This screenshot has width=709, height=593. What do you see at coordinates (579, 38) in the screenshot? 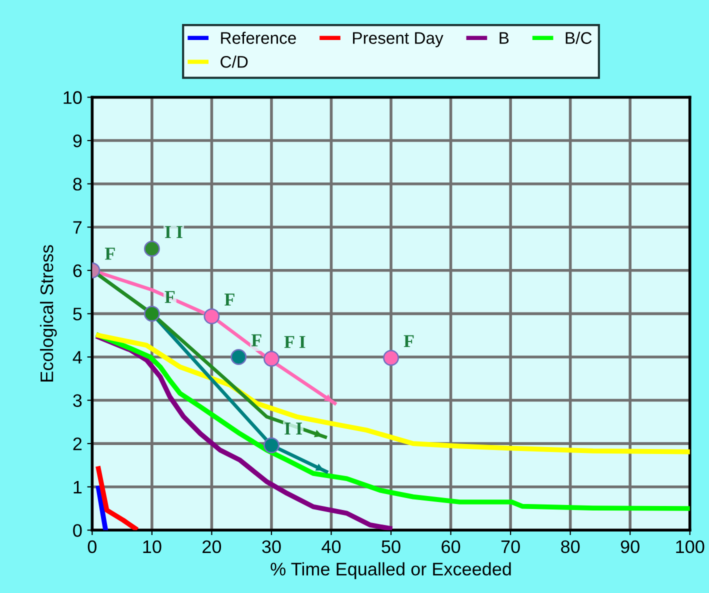
I see `legend-label: B/C` at bounding box center [579, 38].